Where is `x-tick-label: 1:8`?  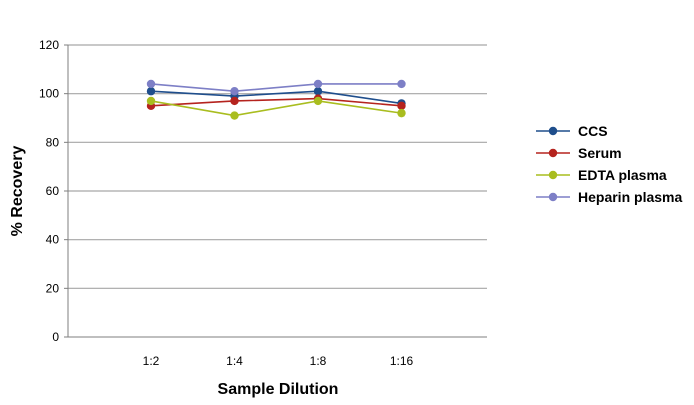 x-tick-label: 1:8 is located at coordinates (318, 361).